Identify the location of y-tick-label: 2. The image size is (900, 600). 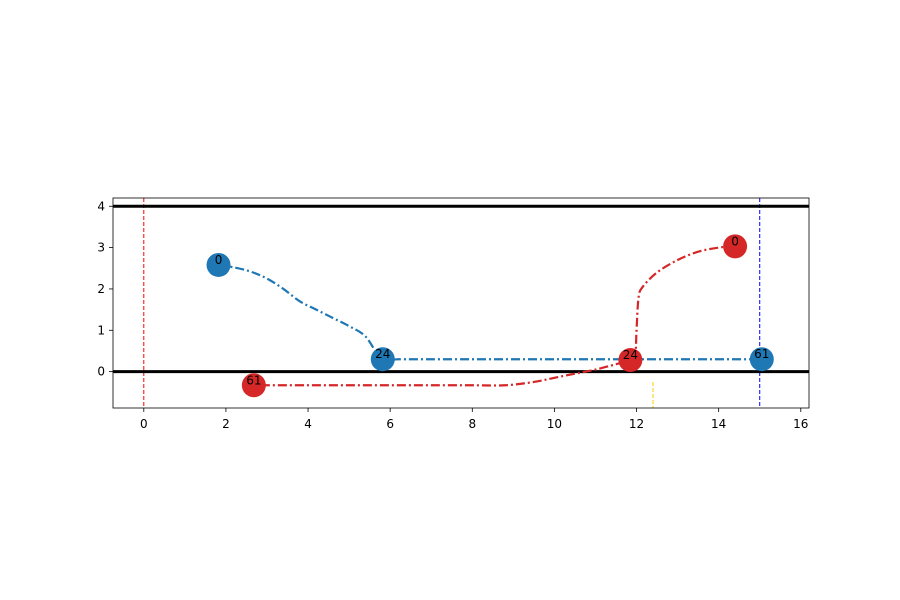
(101, 289).